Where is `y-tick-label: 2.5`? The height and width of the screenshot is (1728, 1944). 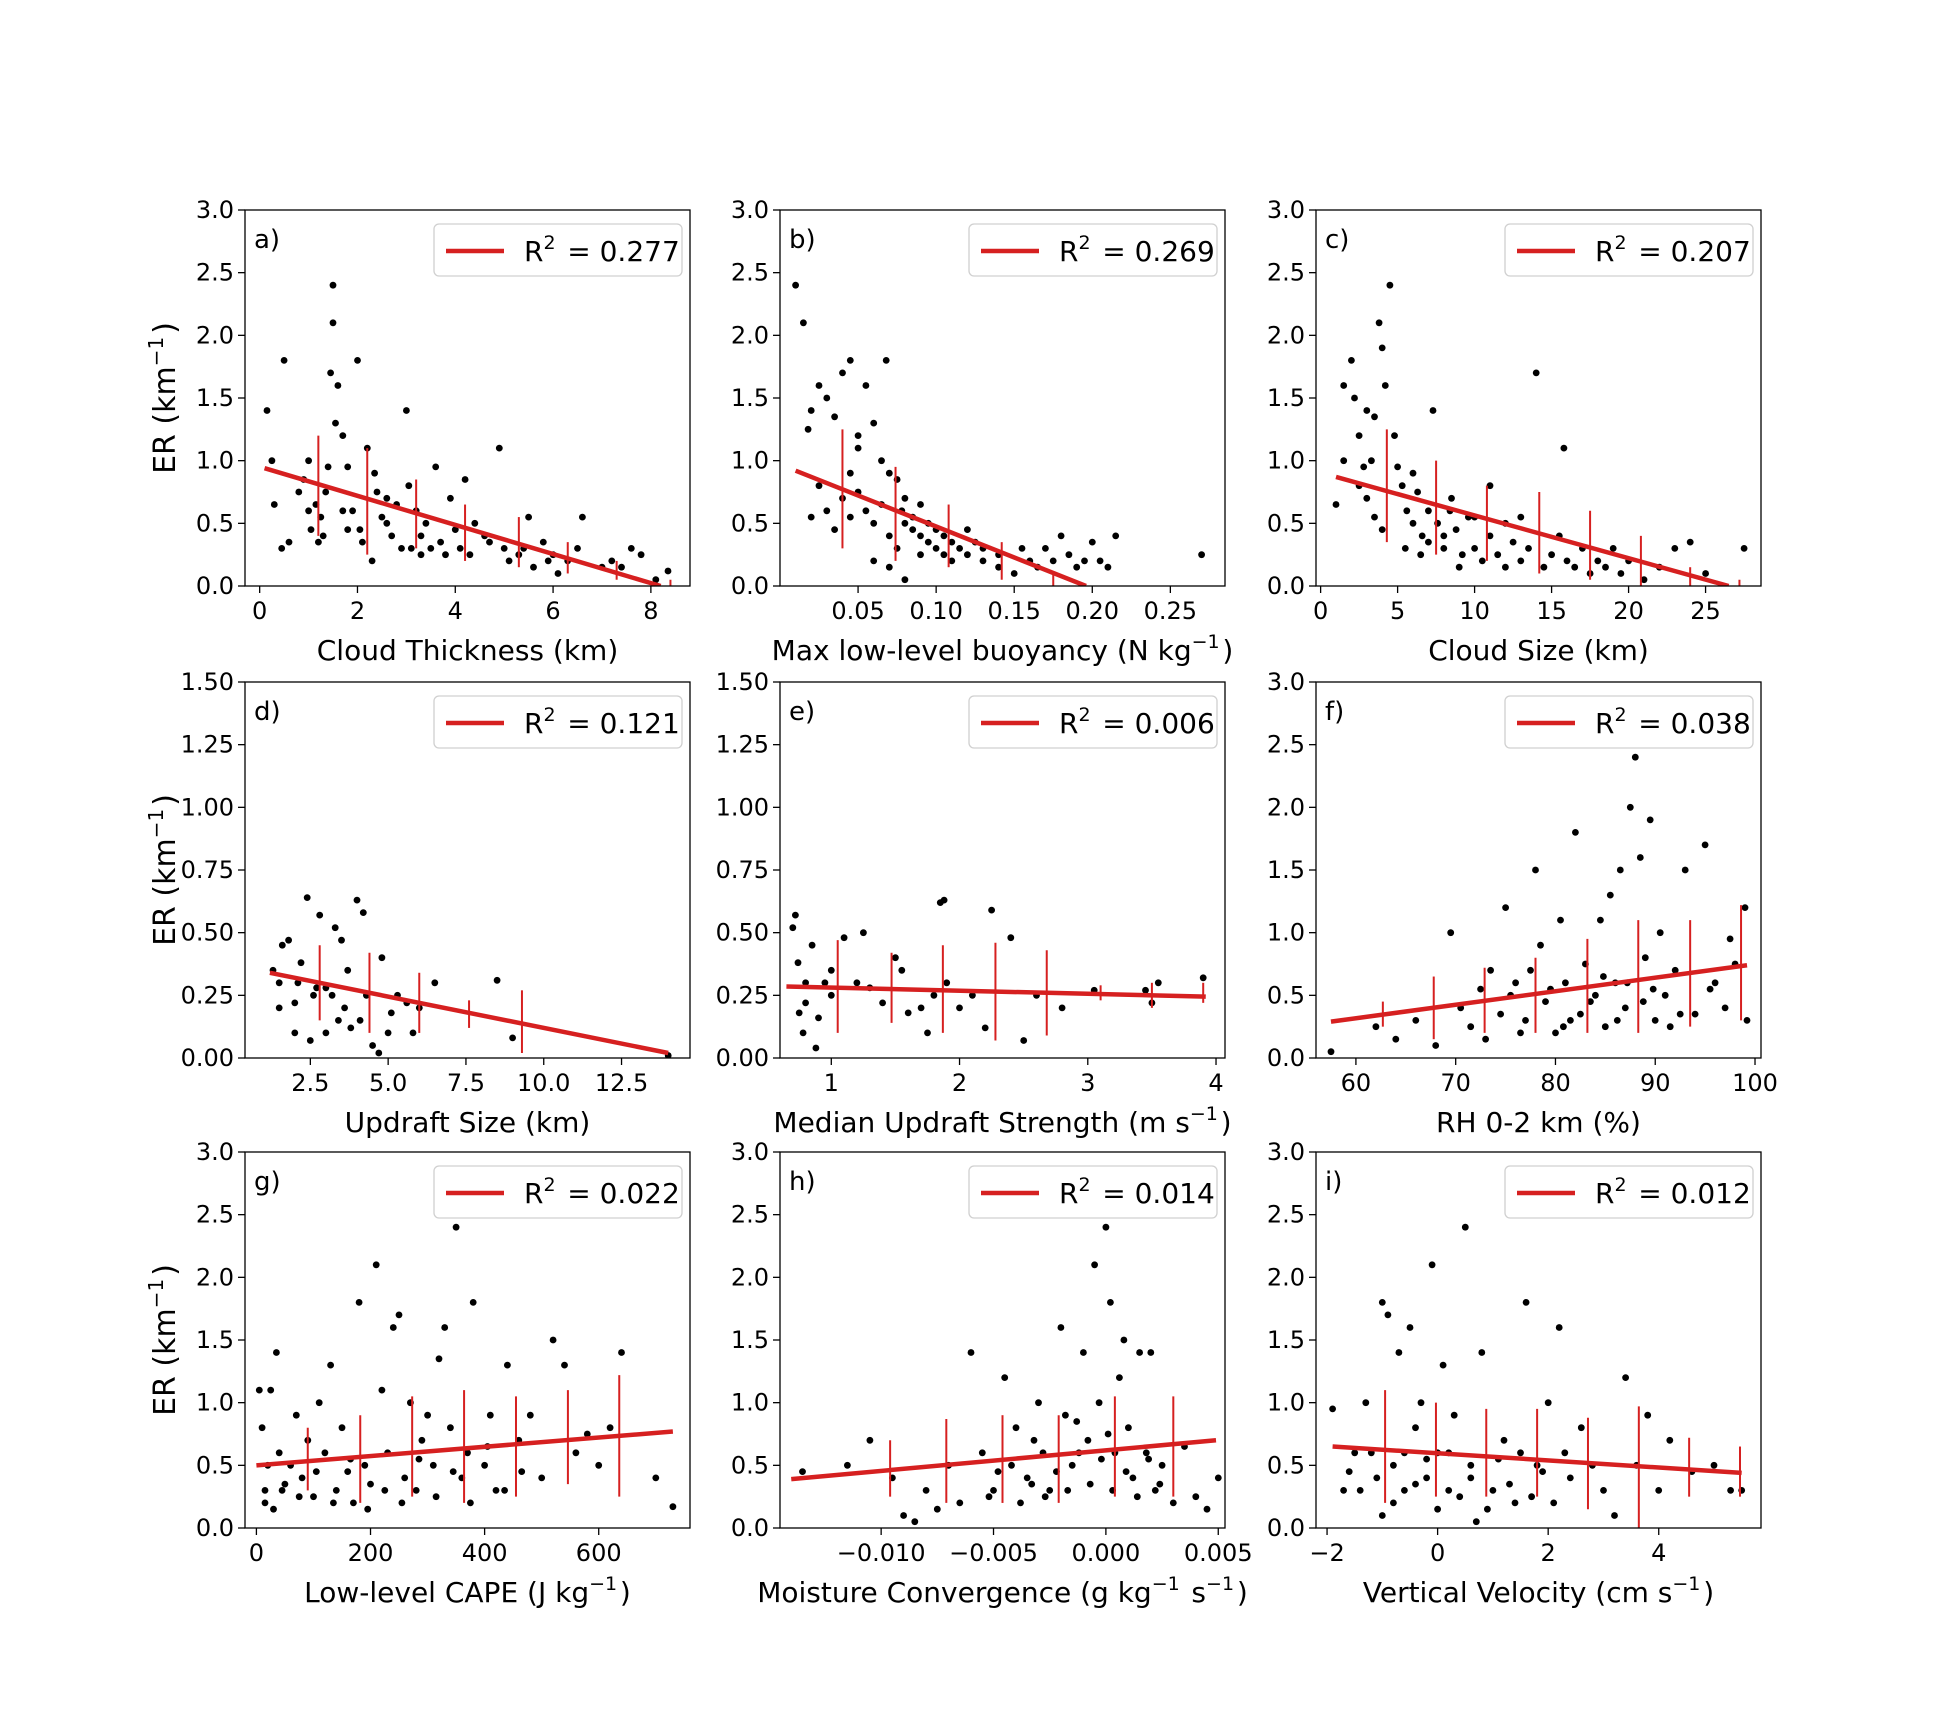 y-tick-label: 2.5 is located at coordinates (215, 1215).